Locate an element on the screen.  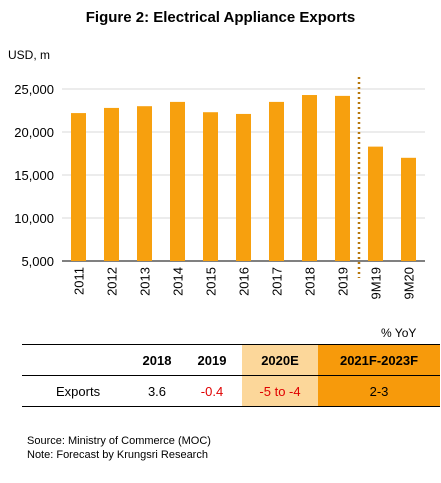
cell-2020e: -5 to -4 is located at coordinates (280, 391).